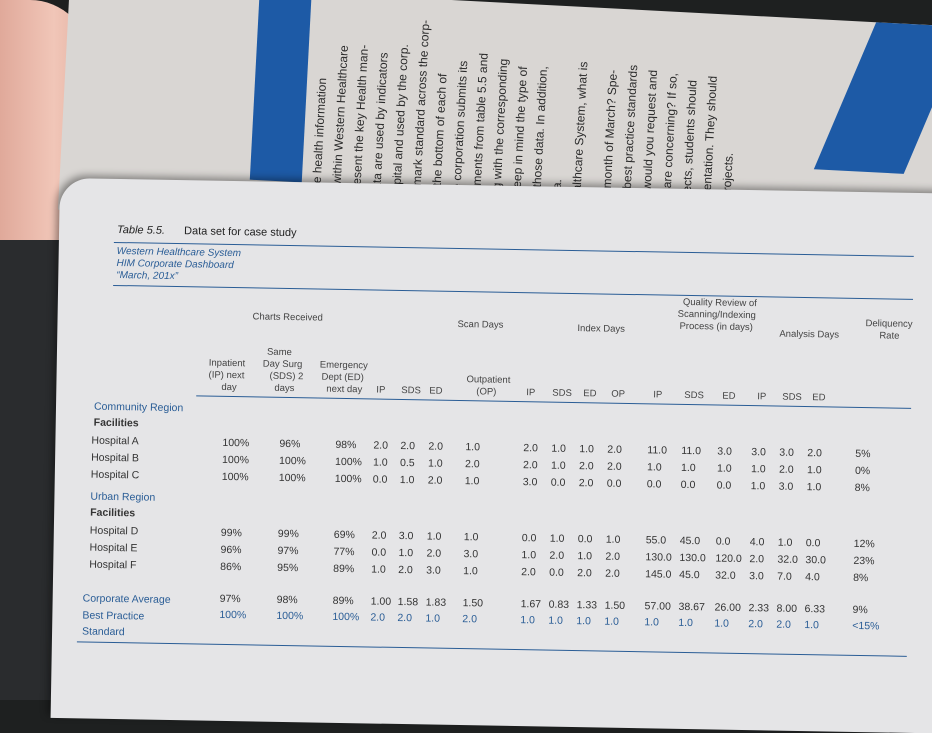  I want to click on sub-ip-a: Inpatient, so click(227, 363).